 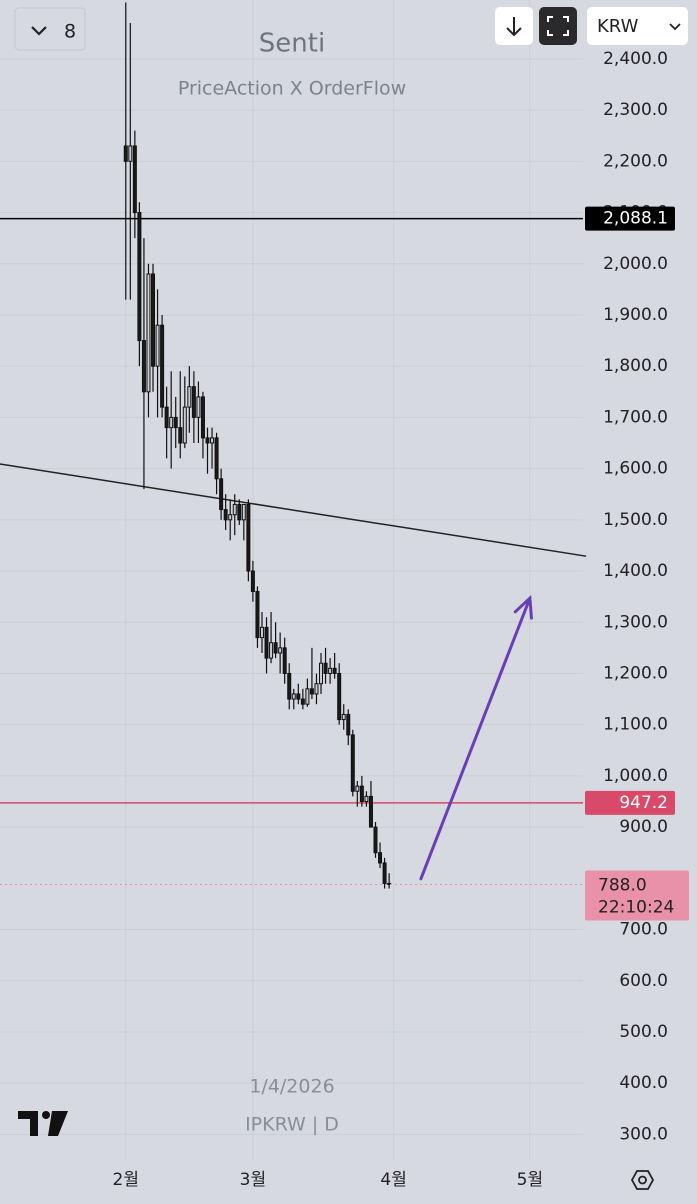 I want to click on x-tick-label: 5월, so click(x=530, y=1180).